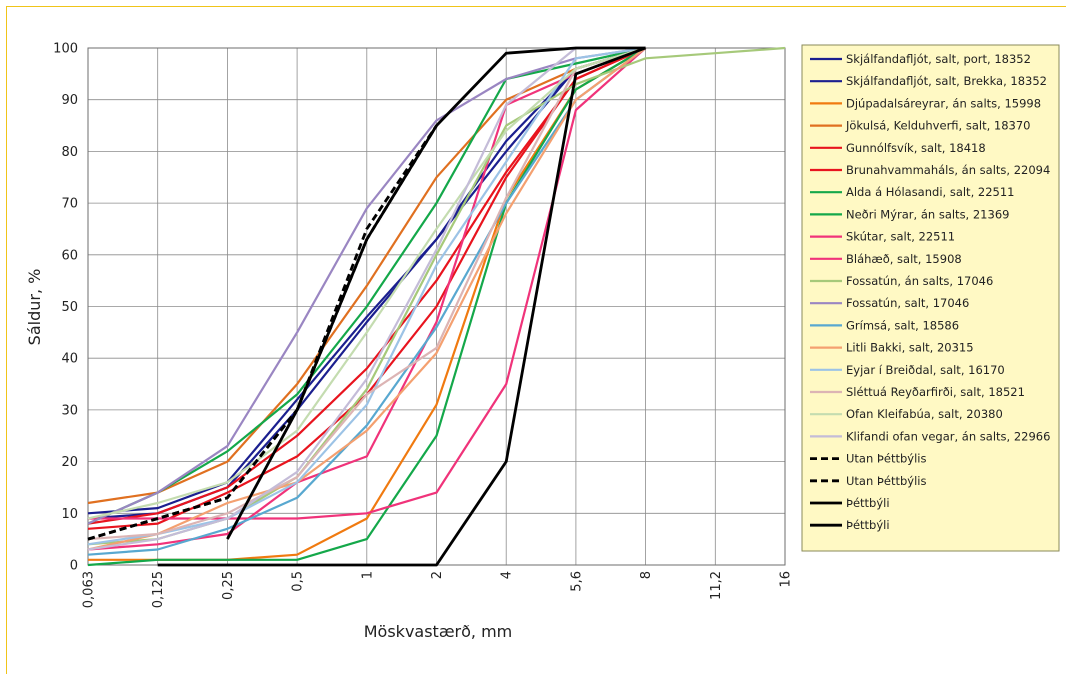 The image size is (1069, 675). I want to click on y-tick-label: 70, so click(69, 204).